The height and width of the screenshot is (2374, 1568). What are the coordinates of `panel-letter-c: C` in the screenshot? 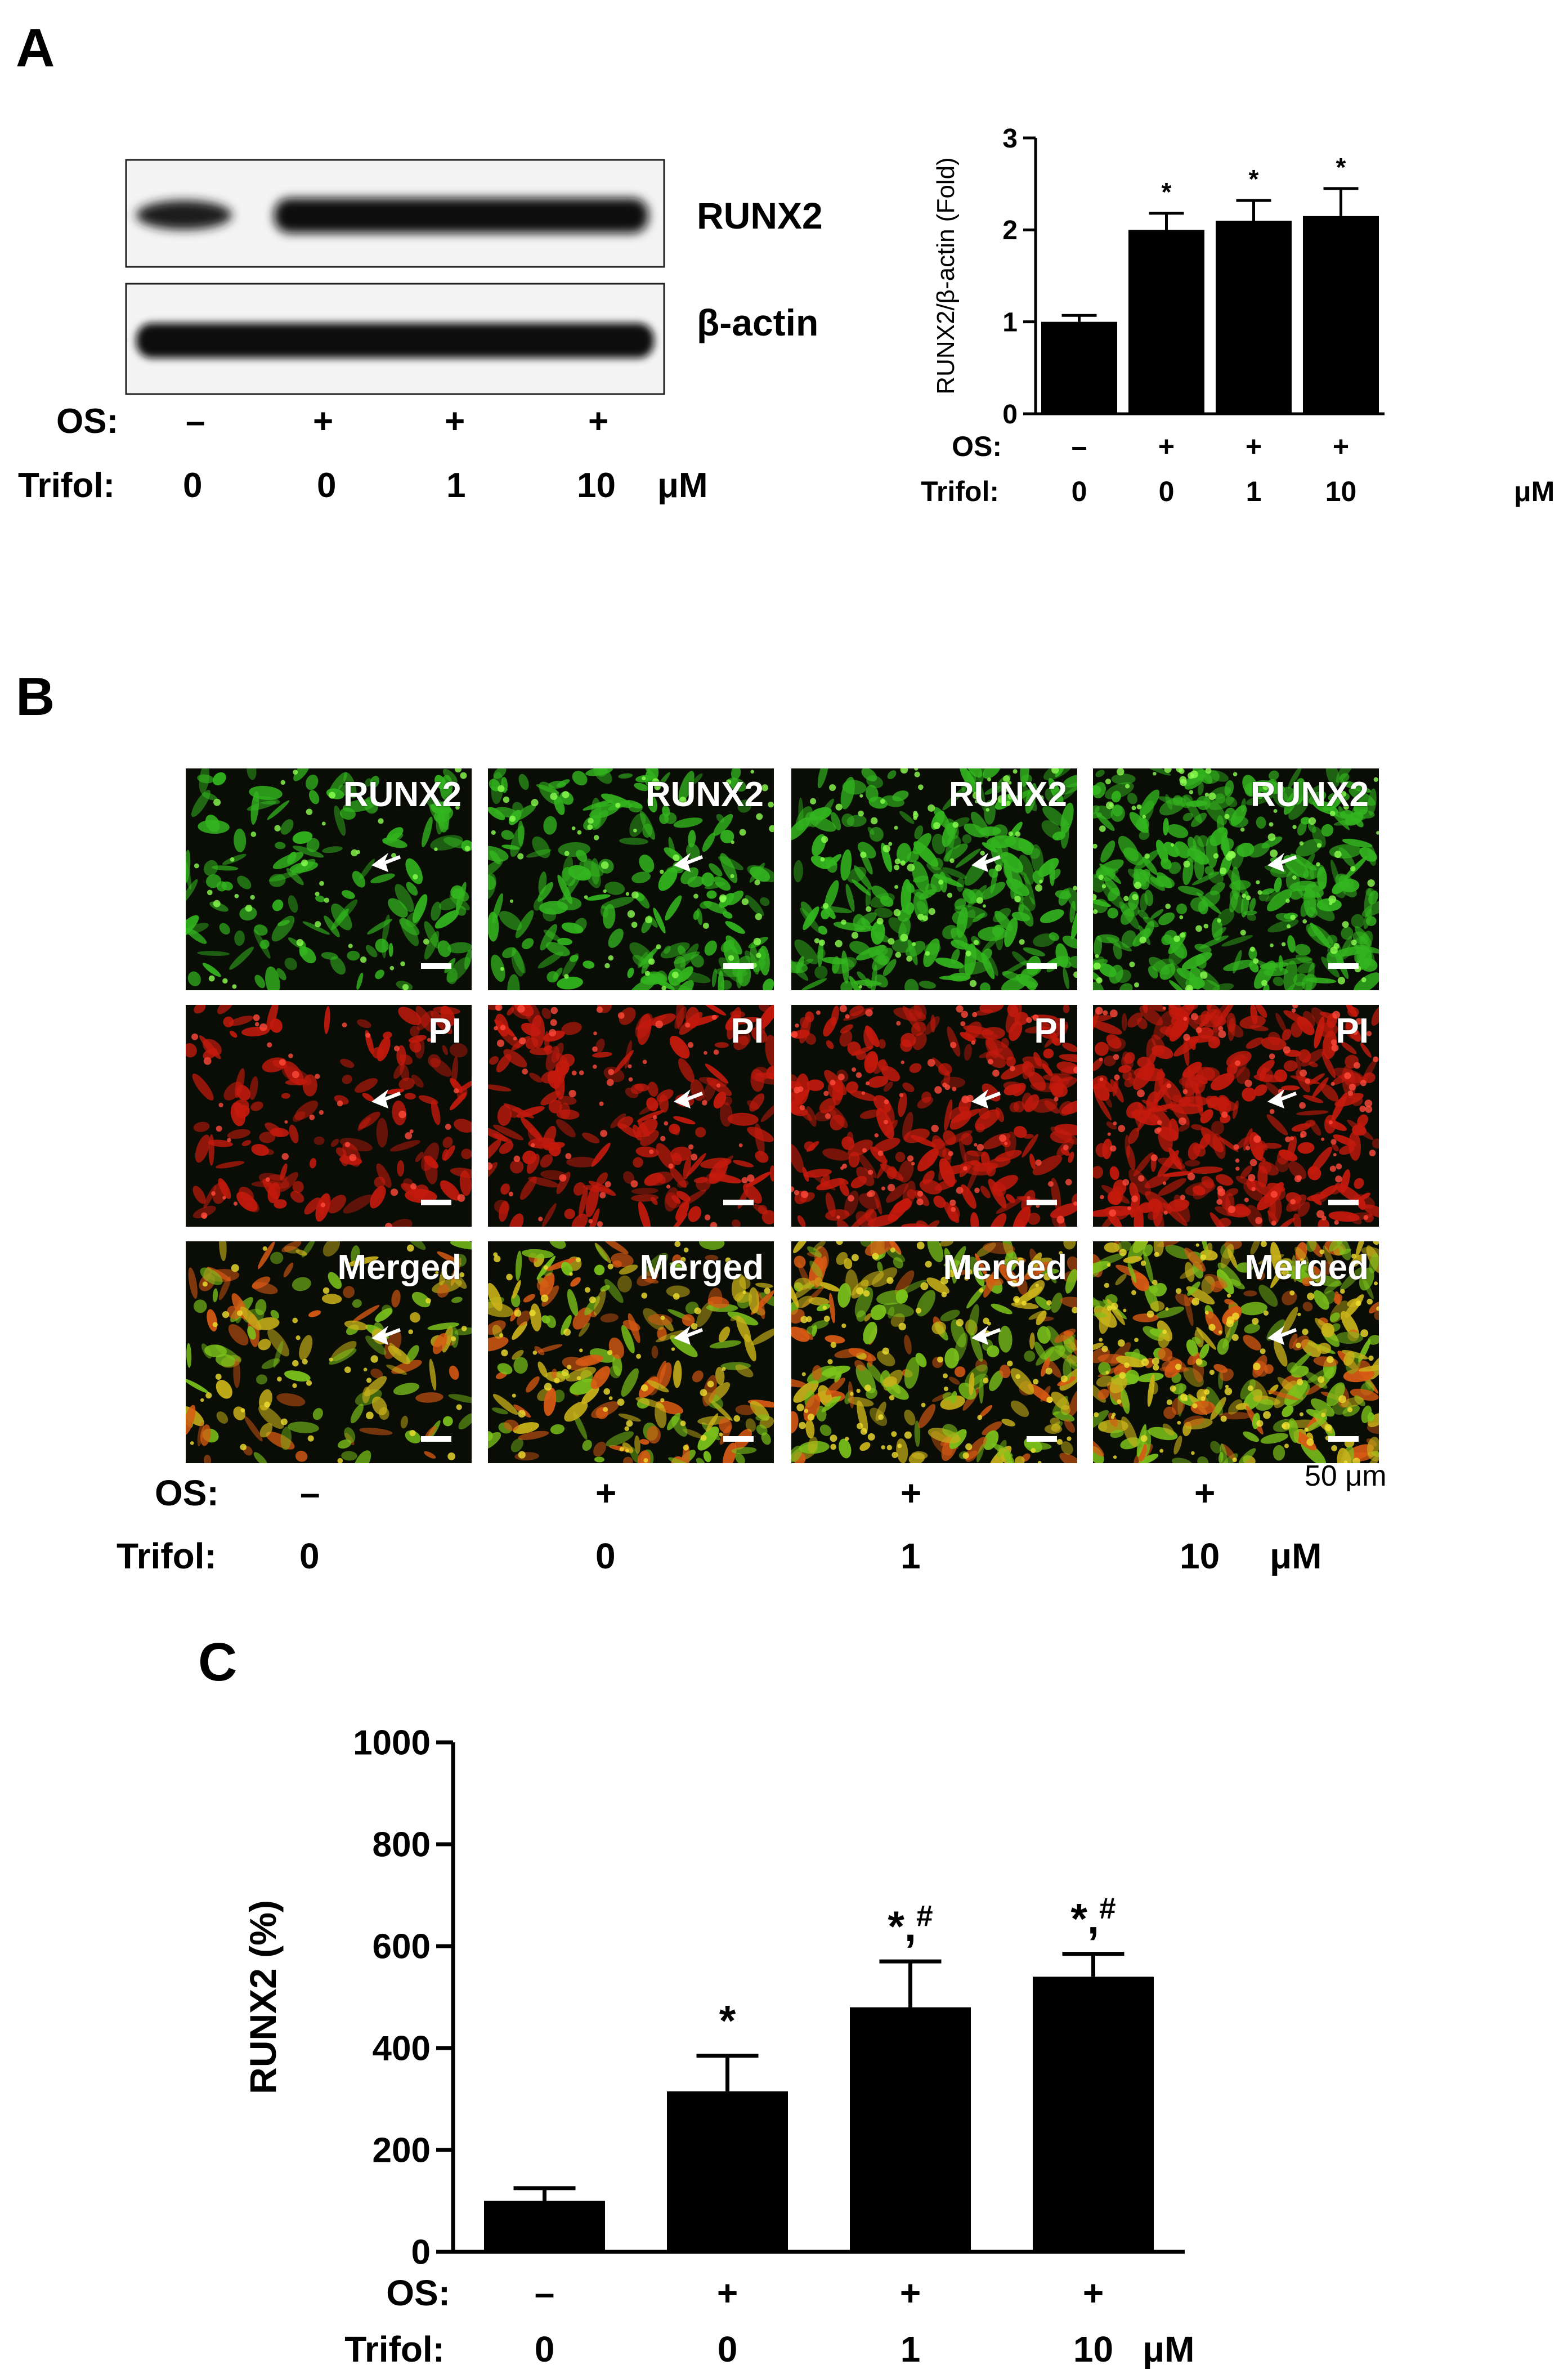 It's located at (218, 1662).